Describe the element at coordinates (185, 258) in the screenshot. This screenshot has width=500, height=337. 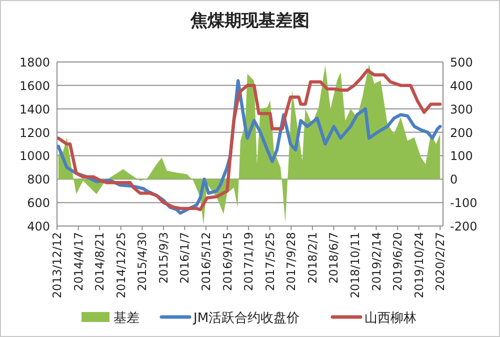
I see `x-tick-label: 2016/1/7` at that location.